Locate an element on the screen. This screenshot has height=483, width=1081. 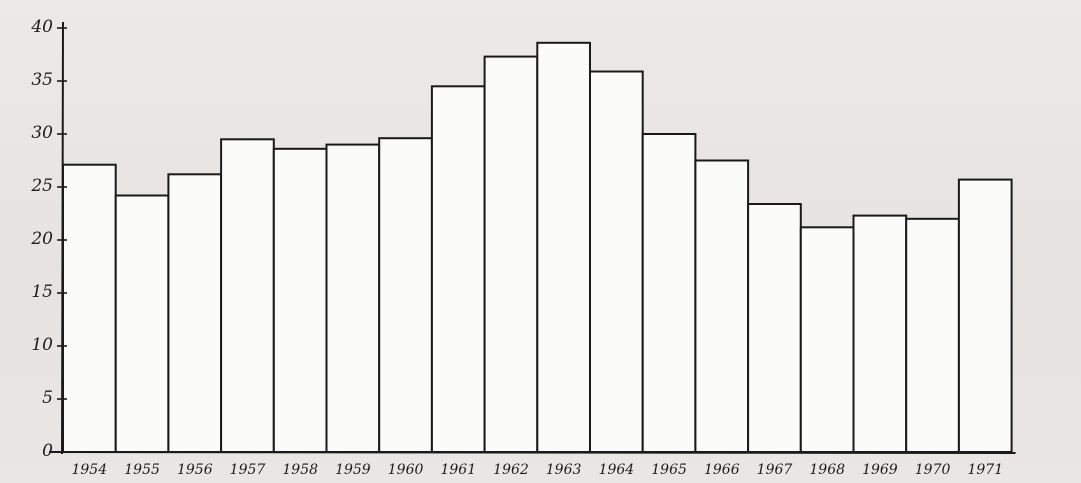
x-tick-label-1959: 1959 is located at coordinates (353, 470).